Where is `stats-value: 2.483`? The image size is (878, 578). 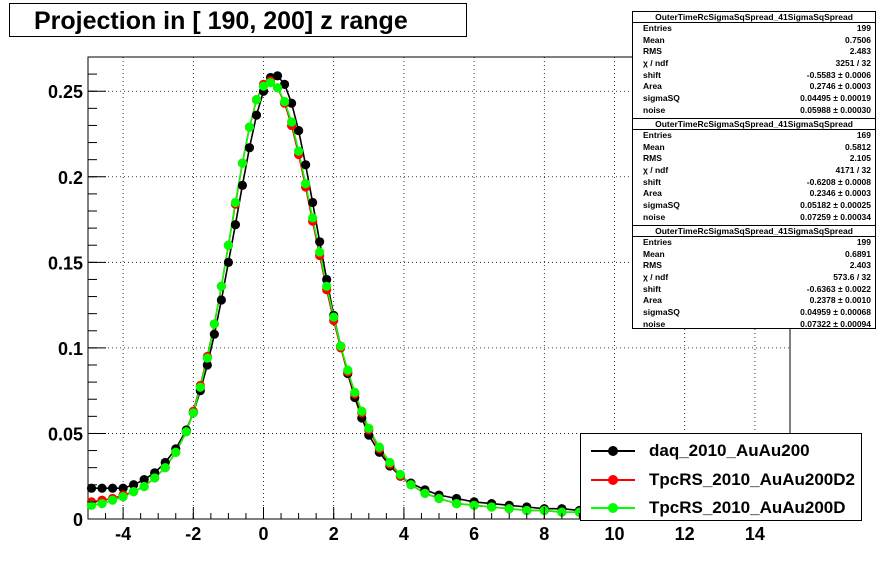
stats-value: 2.483 is located at coordinates (860, 51).